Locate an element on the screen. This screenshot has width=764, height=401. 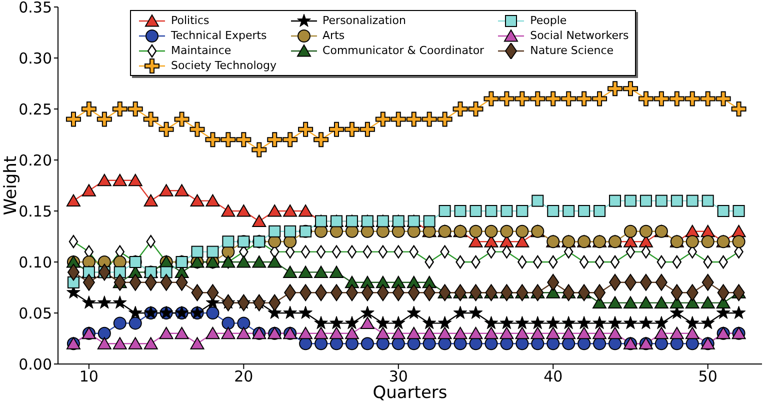
y-tick-label: 0.05 is located at coordinates (35, 313).